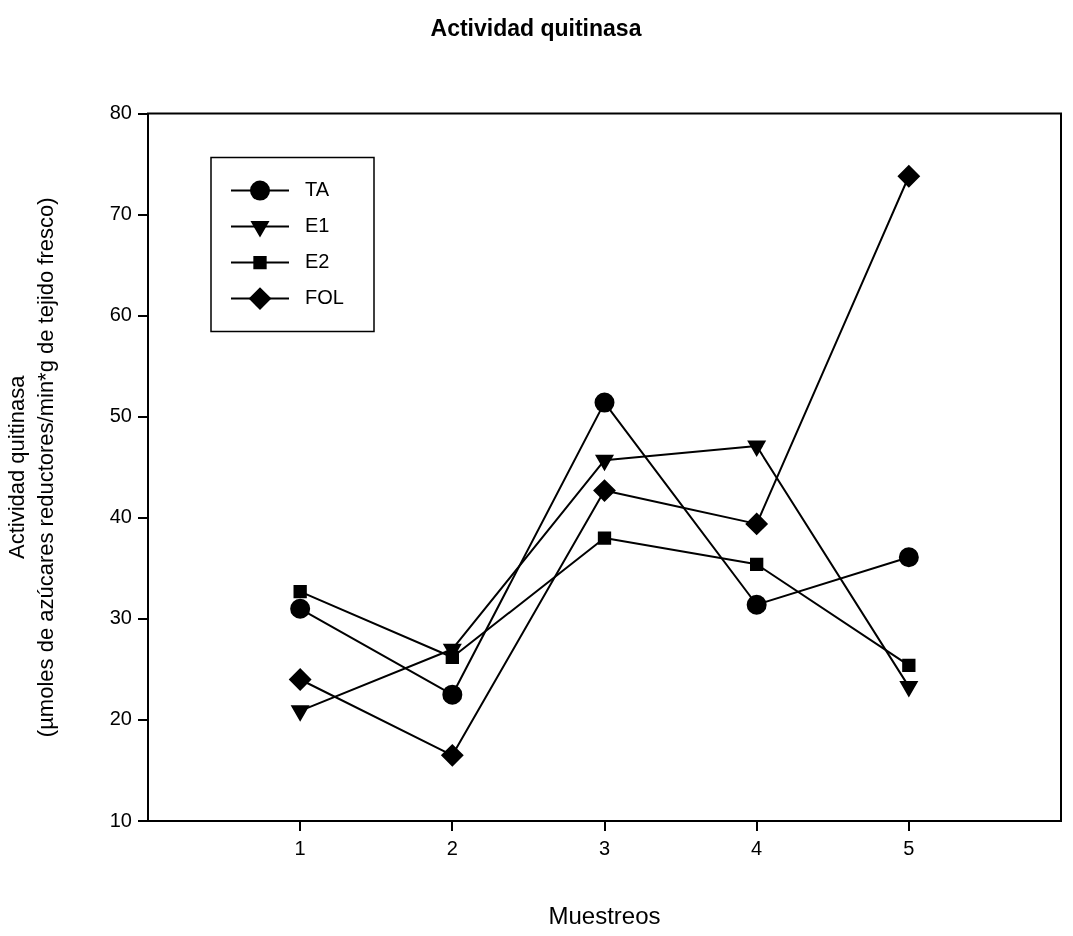 Image resolution: width=1073 pixels, height=936 pixels. I want to click on legend-label: E1, so click(317, 225).